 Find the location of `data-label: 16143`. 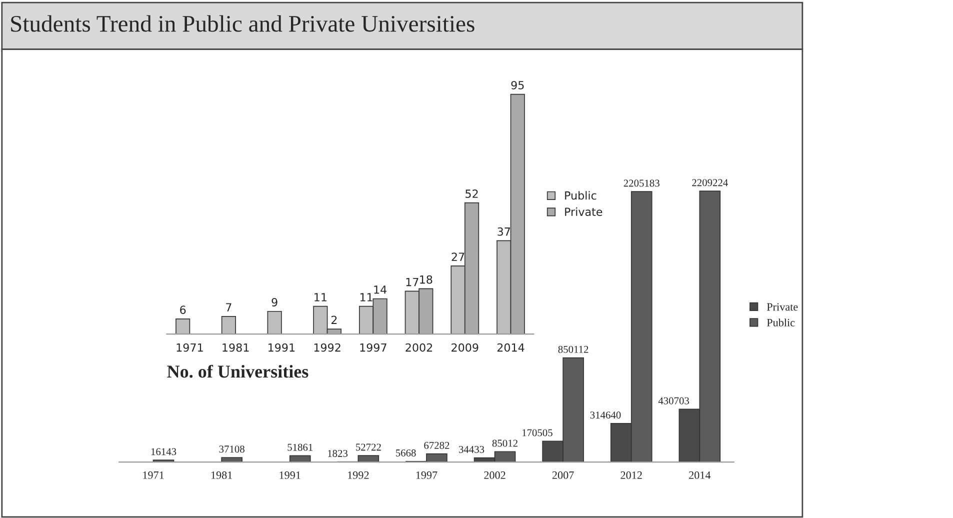

data-label: 16143 is located at coordinates (163, 452).